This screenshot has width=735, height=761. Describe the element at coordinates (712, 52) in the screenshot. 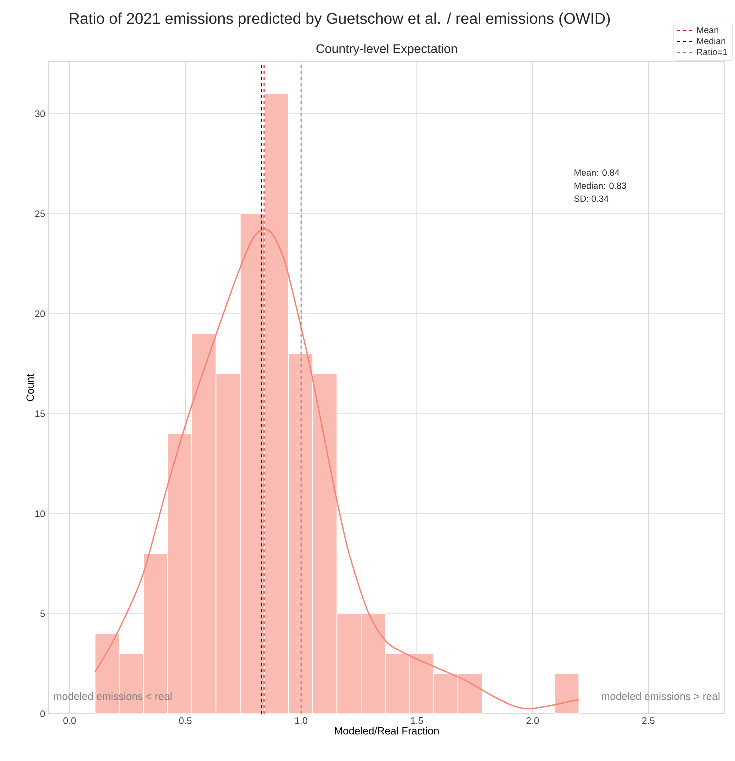

I see `legend-label: Ratio=1` at that location.